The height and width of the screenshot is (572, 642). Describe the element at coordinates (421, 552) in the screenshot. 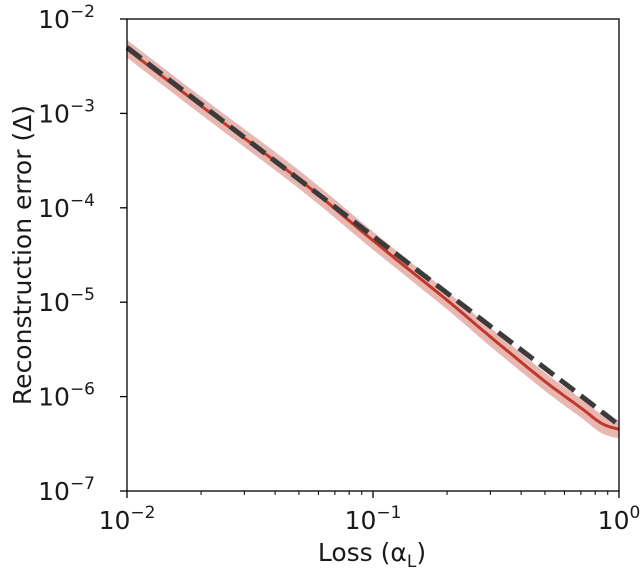

I see `x-axis-label-close: )` at that location.